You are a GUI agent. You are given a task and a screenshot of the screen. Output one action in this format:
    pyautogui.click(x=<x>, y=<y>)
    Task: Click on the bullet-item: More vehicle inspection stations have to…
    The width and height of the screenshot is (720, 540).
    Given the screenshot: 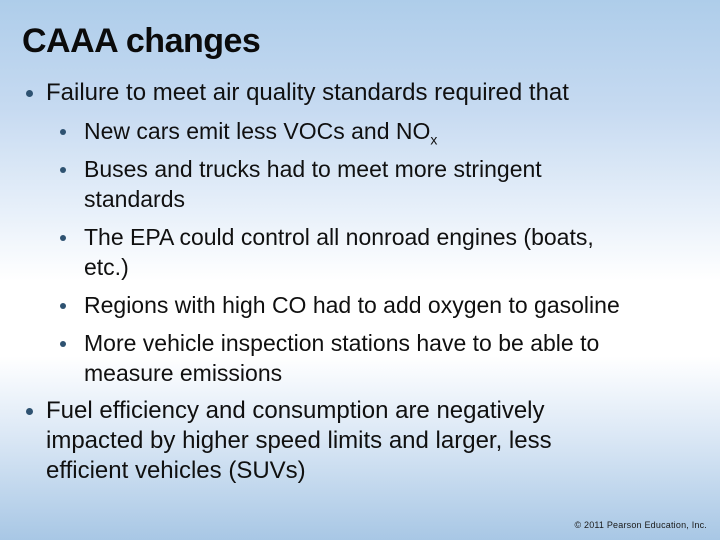 What is the action you would take?
    pyautogui.click(x=360, y=358)
    